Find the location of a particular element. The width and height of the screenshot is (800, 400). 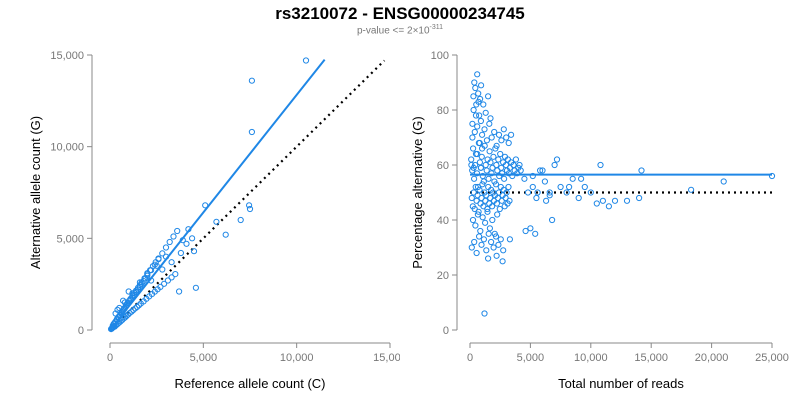

subtitle-exponent: -311 is located at coordinates (436, 27).